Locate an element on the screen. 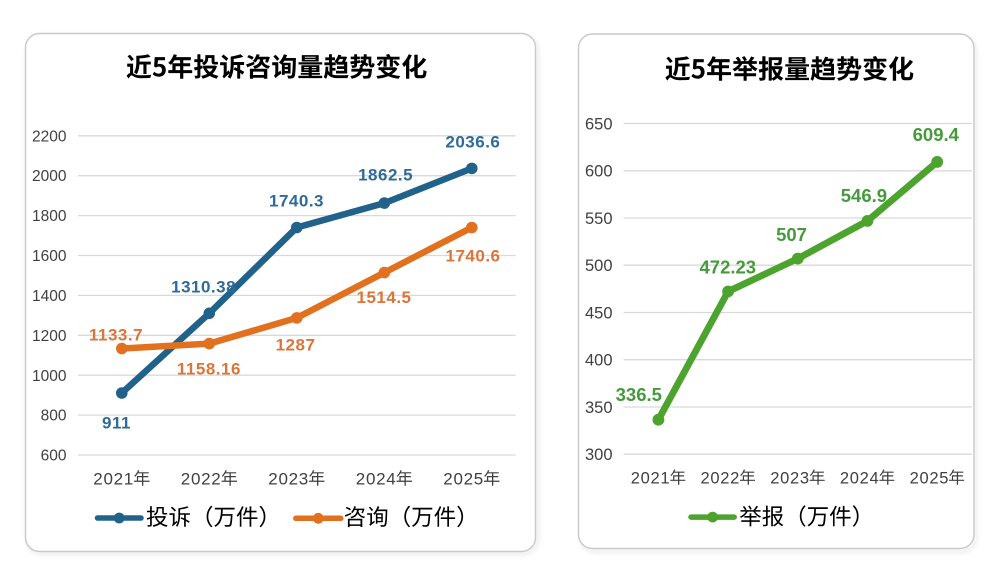 Image resolution: width=996 pixels, height=567 pixels. svg-text: 350 is located at coordinates (599, 408).